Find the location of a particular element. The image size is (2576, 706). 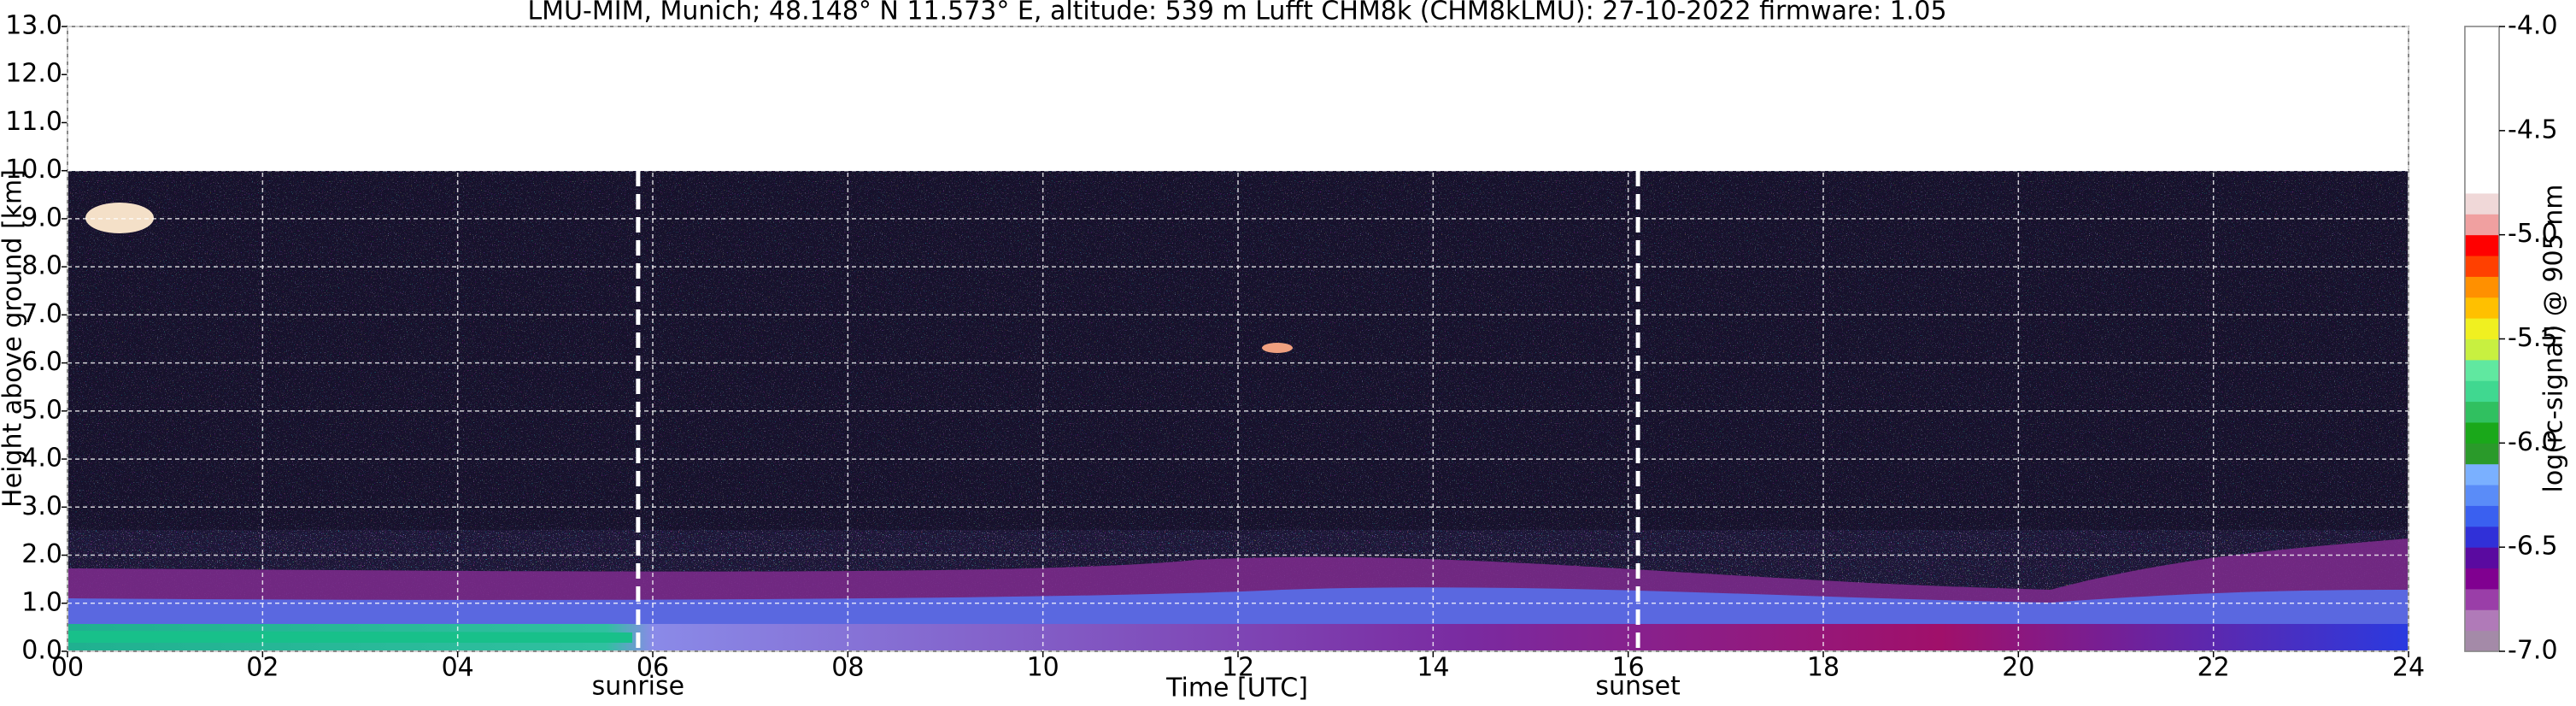

x-tick-label: 06 is located at coordinates (653, 668).